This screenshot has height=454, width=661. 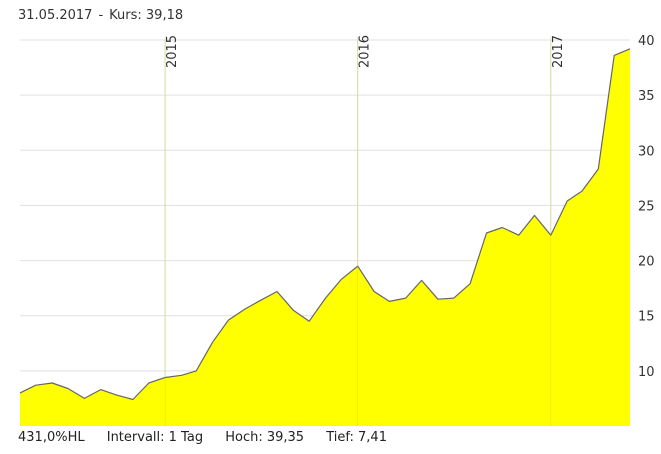 What do you see at coordinates (135, 437) in the screenshot?
I see `interval-label: Intervall:` at bounding box center [135, 437].